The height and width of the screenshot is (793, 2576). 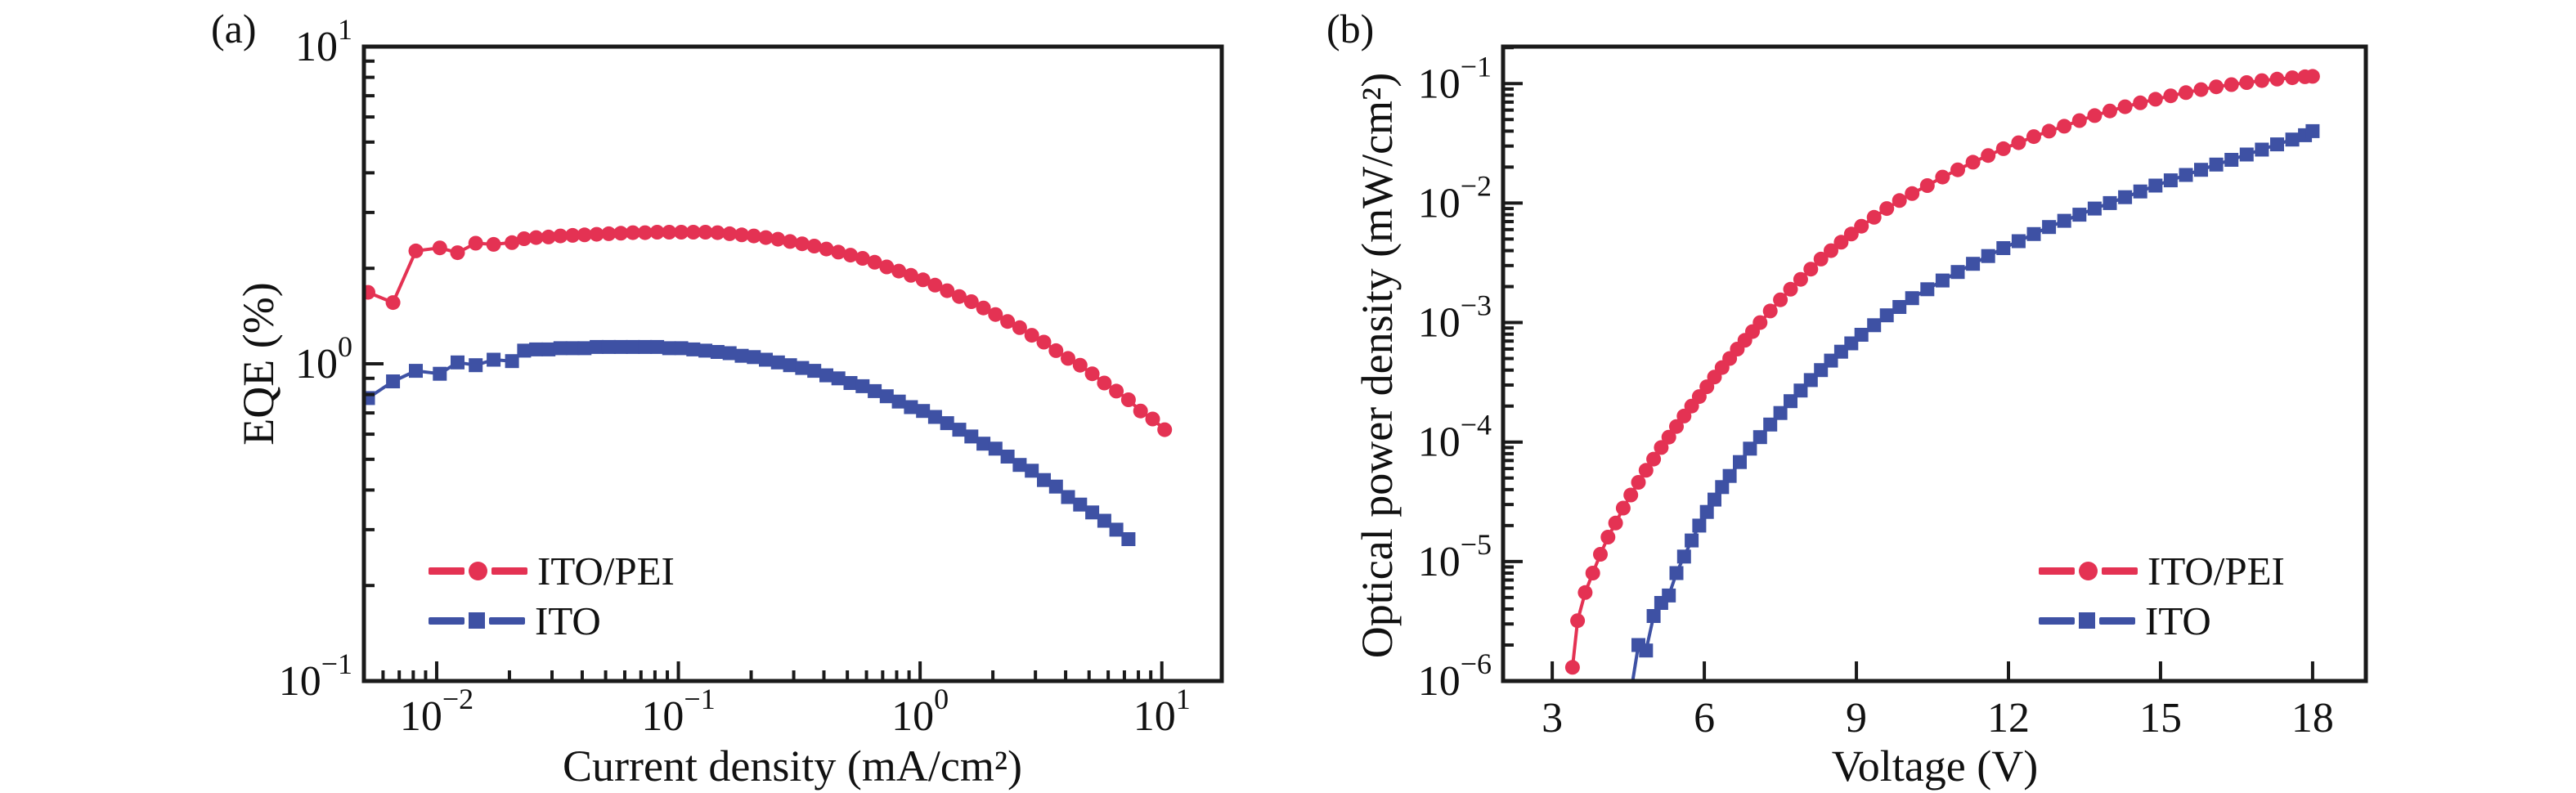 What do you see at coordinates (1705, 718) in the screenshot?
I see `svg-text: 6` at bounding box center [1705, 718].